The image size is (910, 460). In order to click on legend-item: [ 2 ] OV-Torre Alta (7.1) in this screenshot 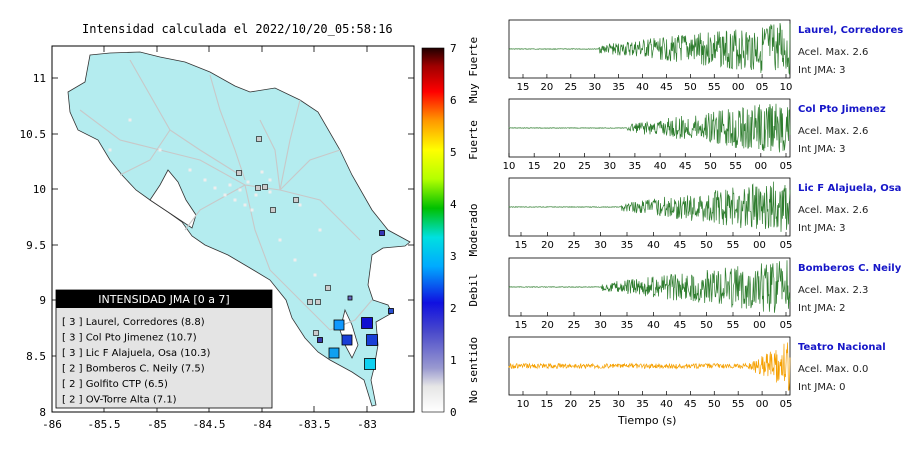, I will do `click(119, 400)`.